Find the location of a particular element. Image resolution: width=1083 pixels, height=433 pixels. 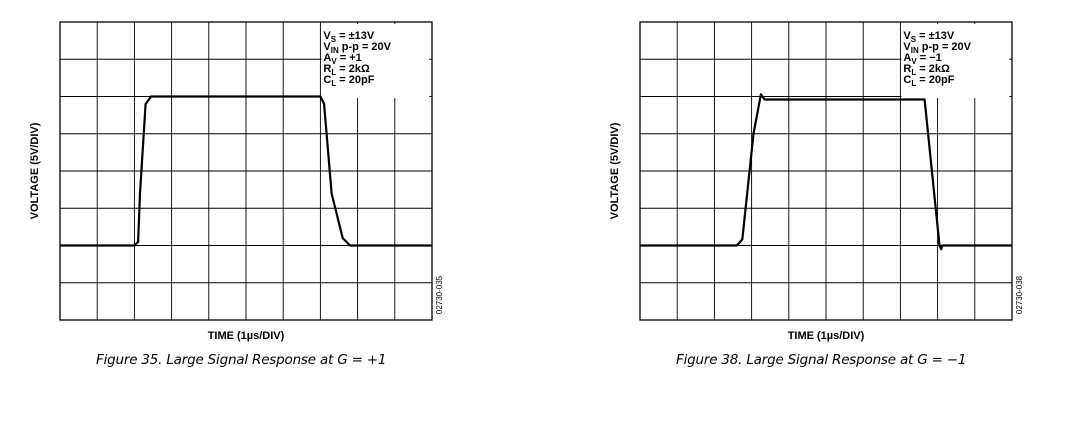

figure-code: 02730-038 is located at coordinates (1019, 294).